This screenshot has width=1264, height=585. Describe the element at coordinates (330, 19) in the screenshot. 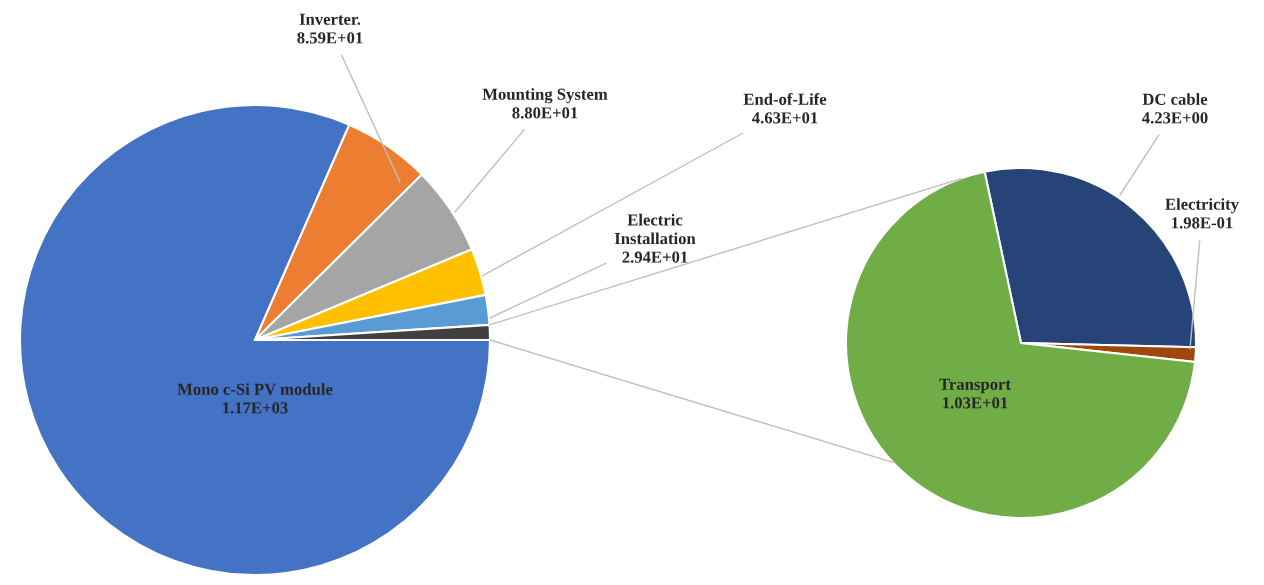

I see `slice-label: Inverter.` at that location.